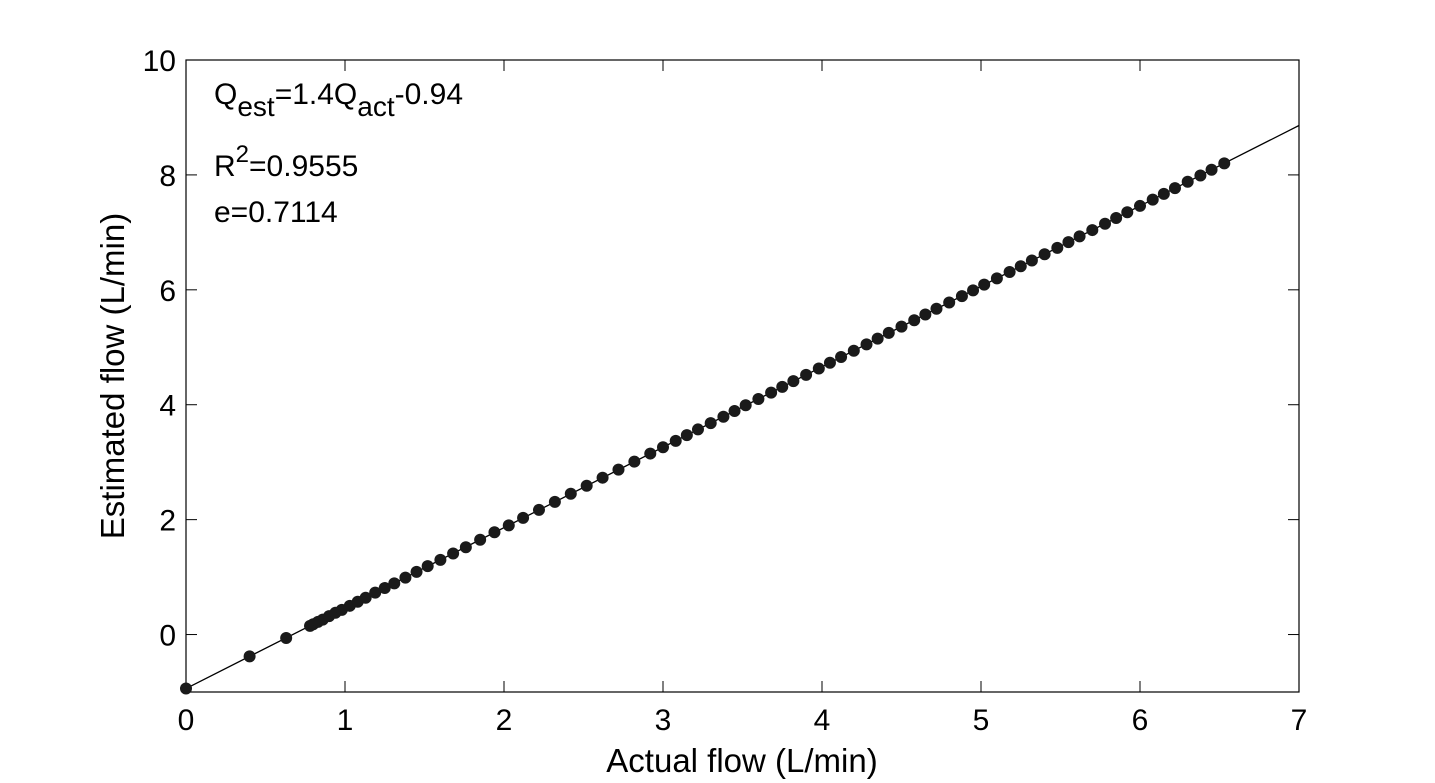  Describe the element at coordinates (981, 720) in the screenshot. I see `x-tick-label: 5` at that location.